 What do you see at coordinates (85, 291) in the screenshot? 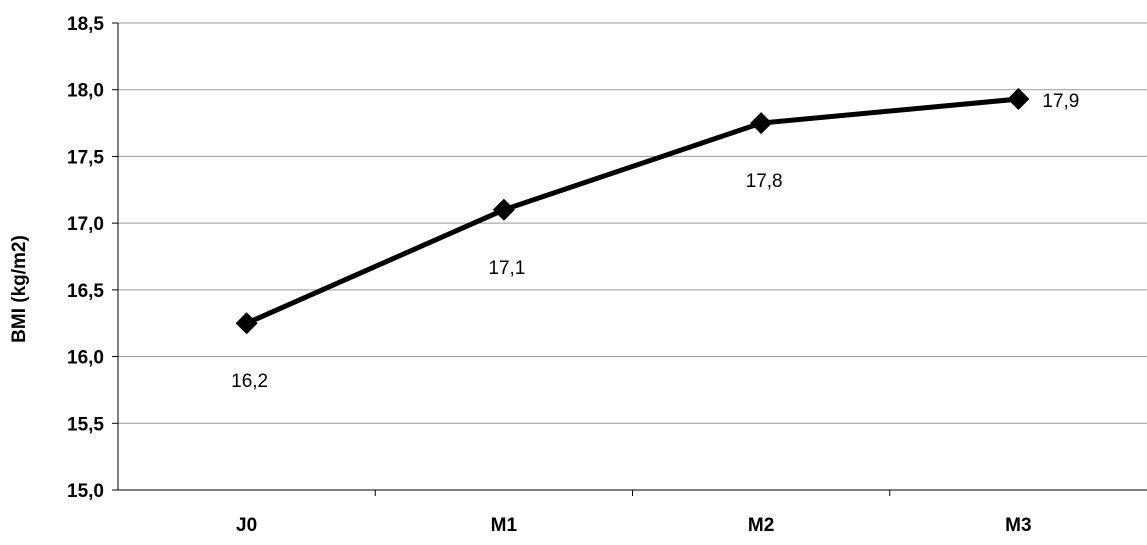
I see `y-tick-label: 16,5` at bounding box center [85, 291].